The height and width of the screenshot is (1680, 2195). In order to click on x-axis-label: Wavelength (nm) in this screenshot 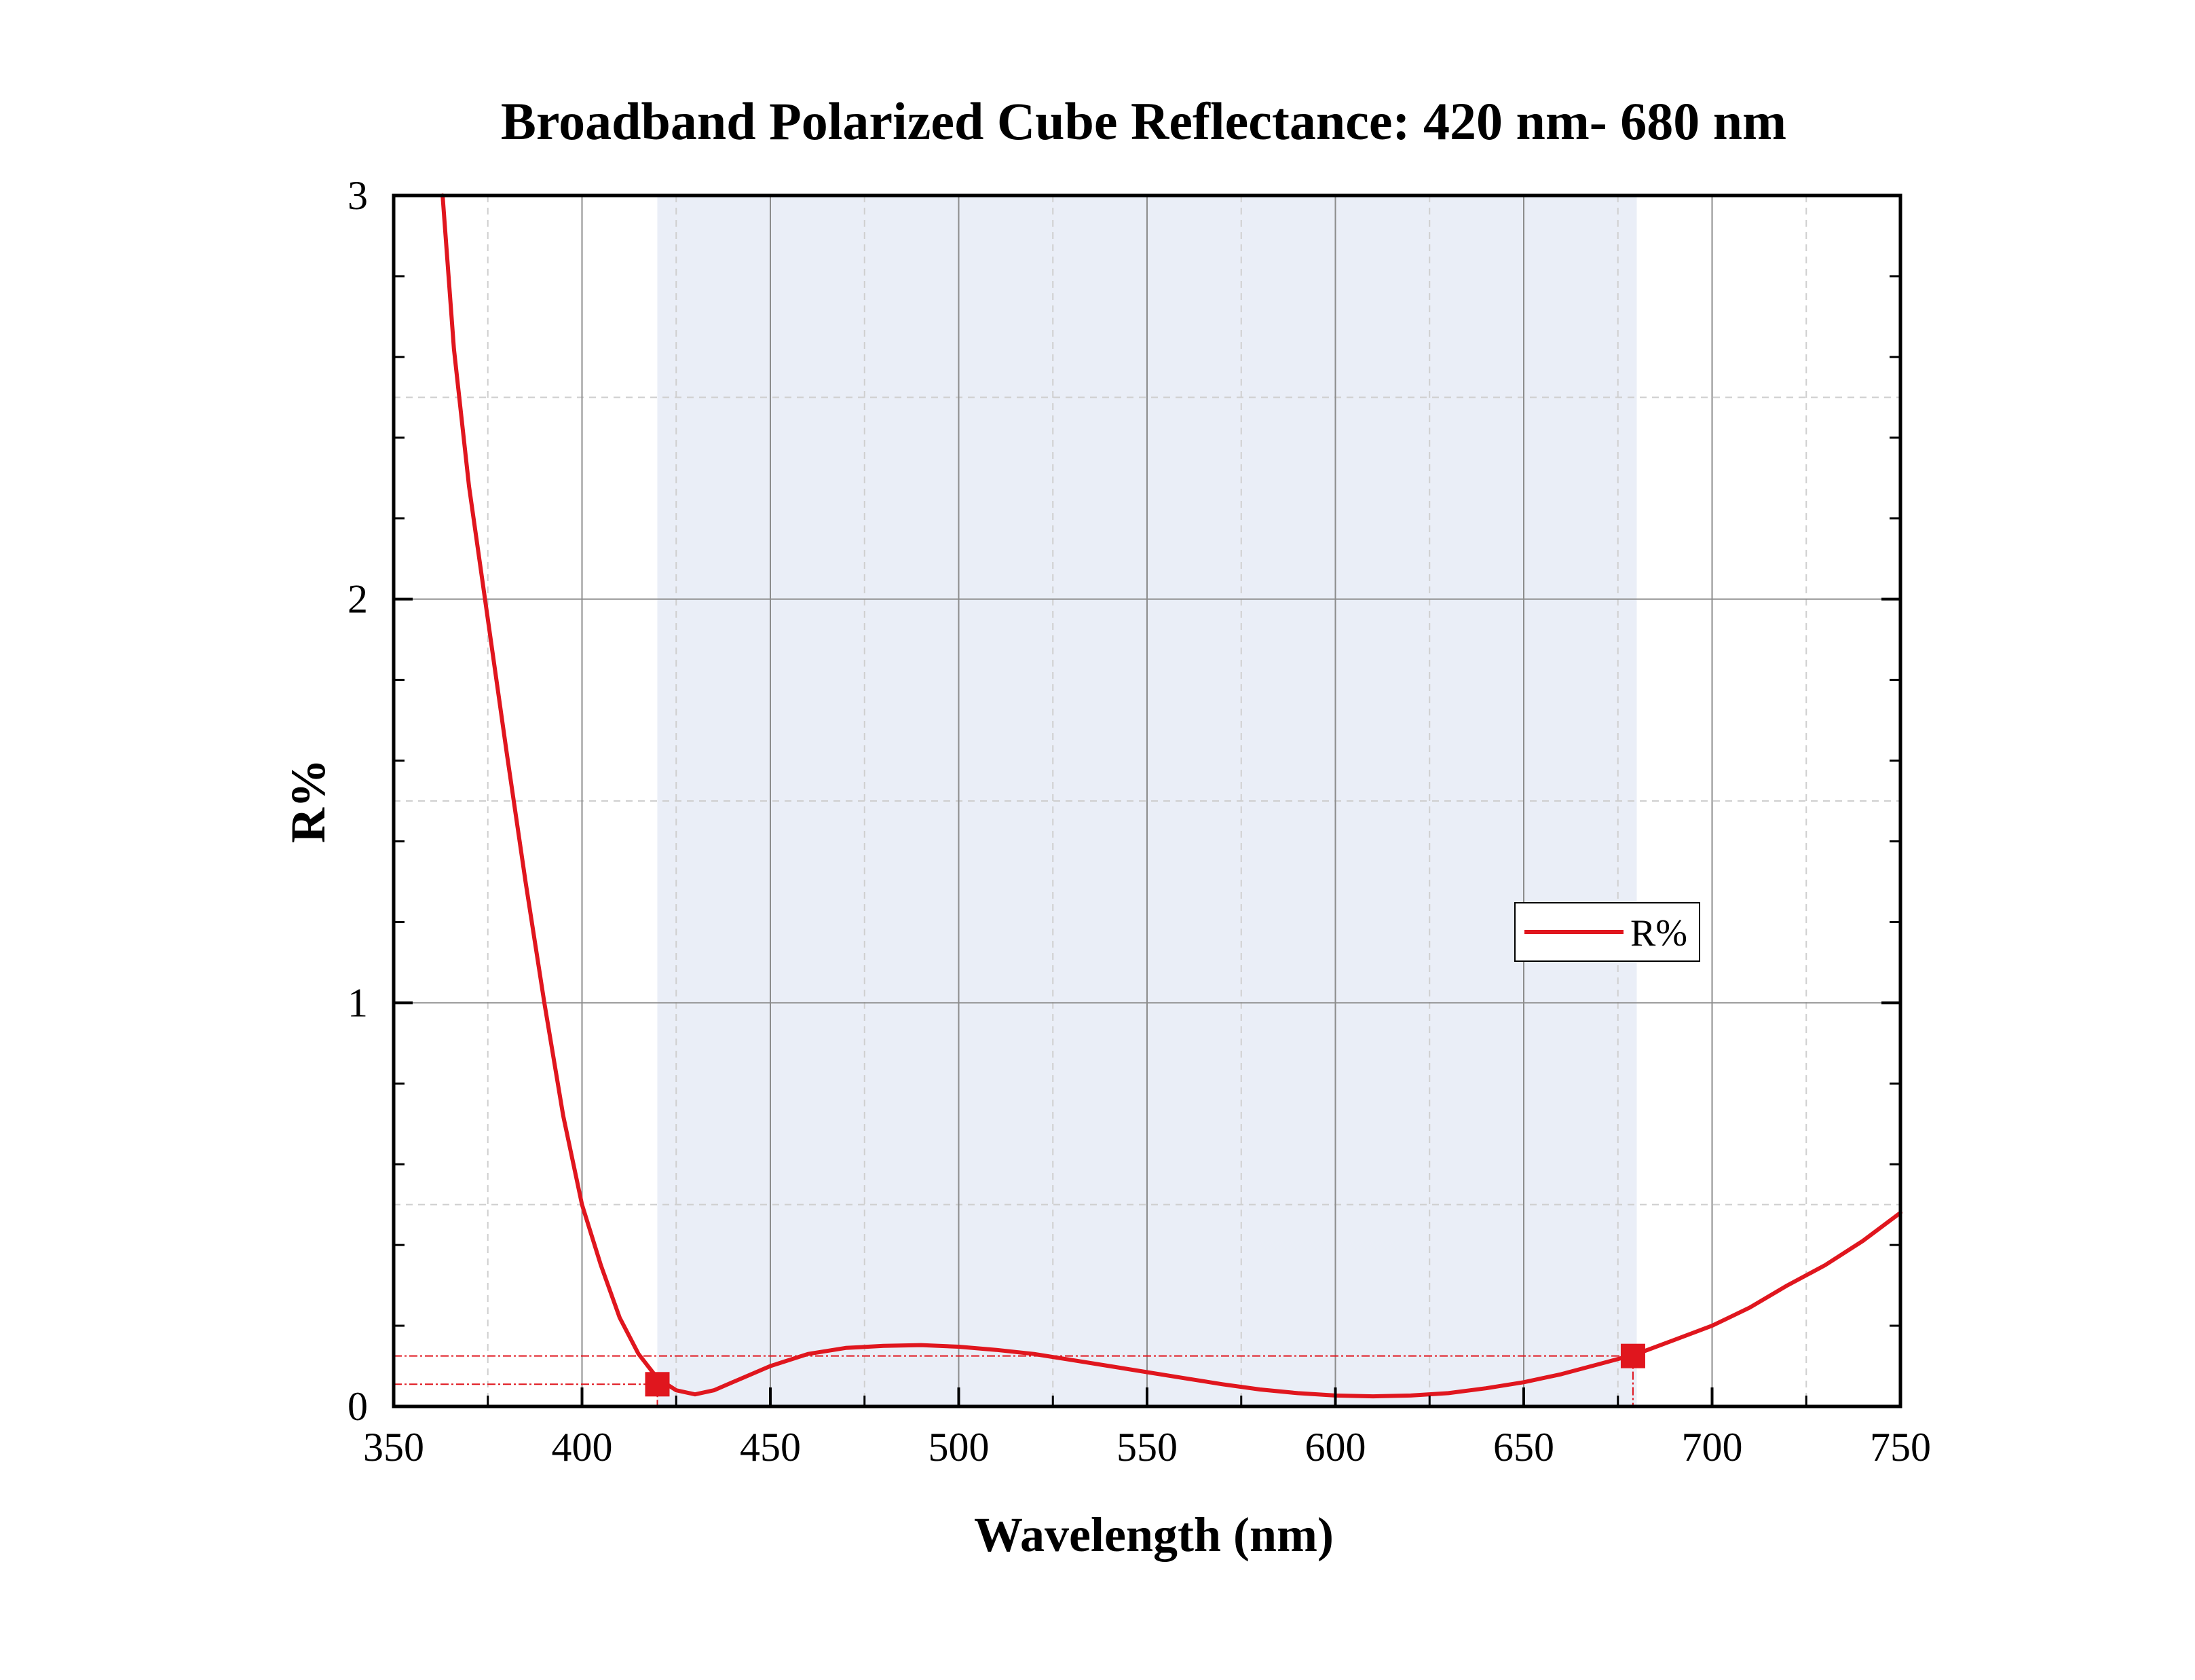, I will do `click(1154, 1535)`.